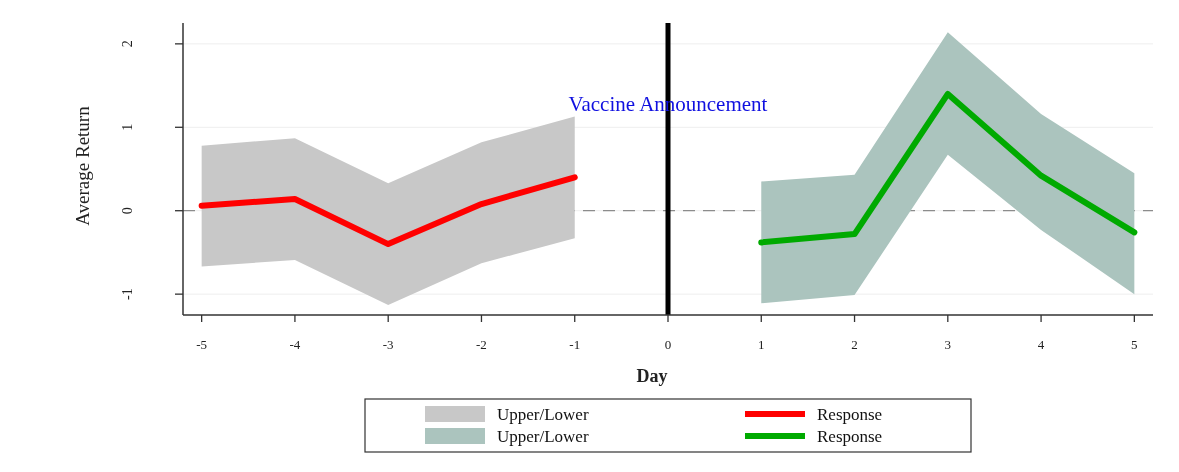 The image size is (1179, 472). I want to click on y-tick-label: 0, so click(127, 211).